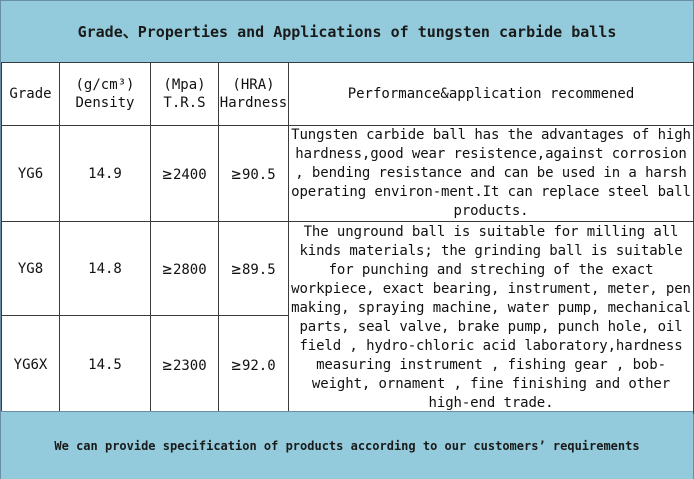 The height and width of the screenshot is (479, 694). What do you see at coordinates (258, 366) in the screenshot?
I see `hardness-value: 92.0` at bounding box center [258, 366].